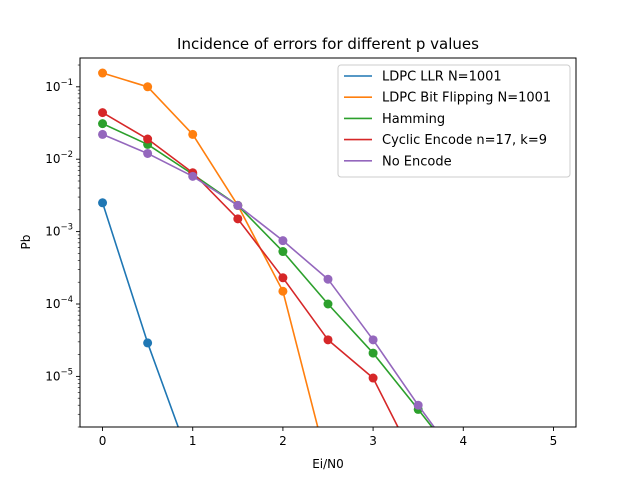  What do you see at coordinates (52, 232) in the screenshot?
I see `y-tick-base-2: 10` at bounding box center [52, 232].